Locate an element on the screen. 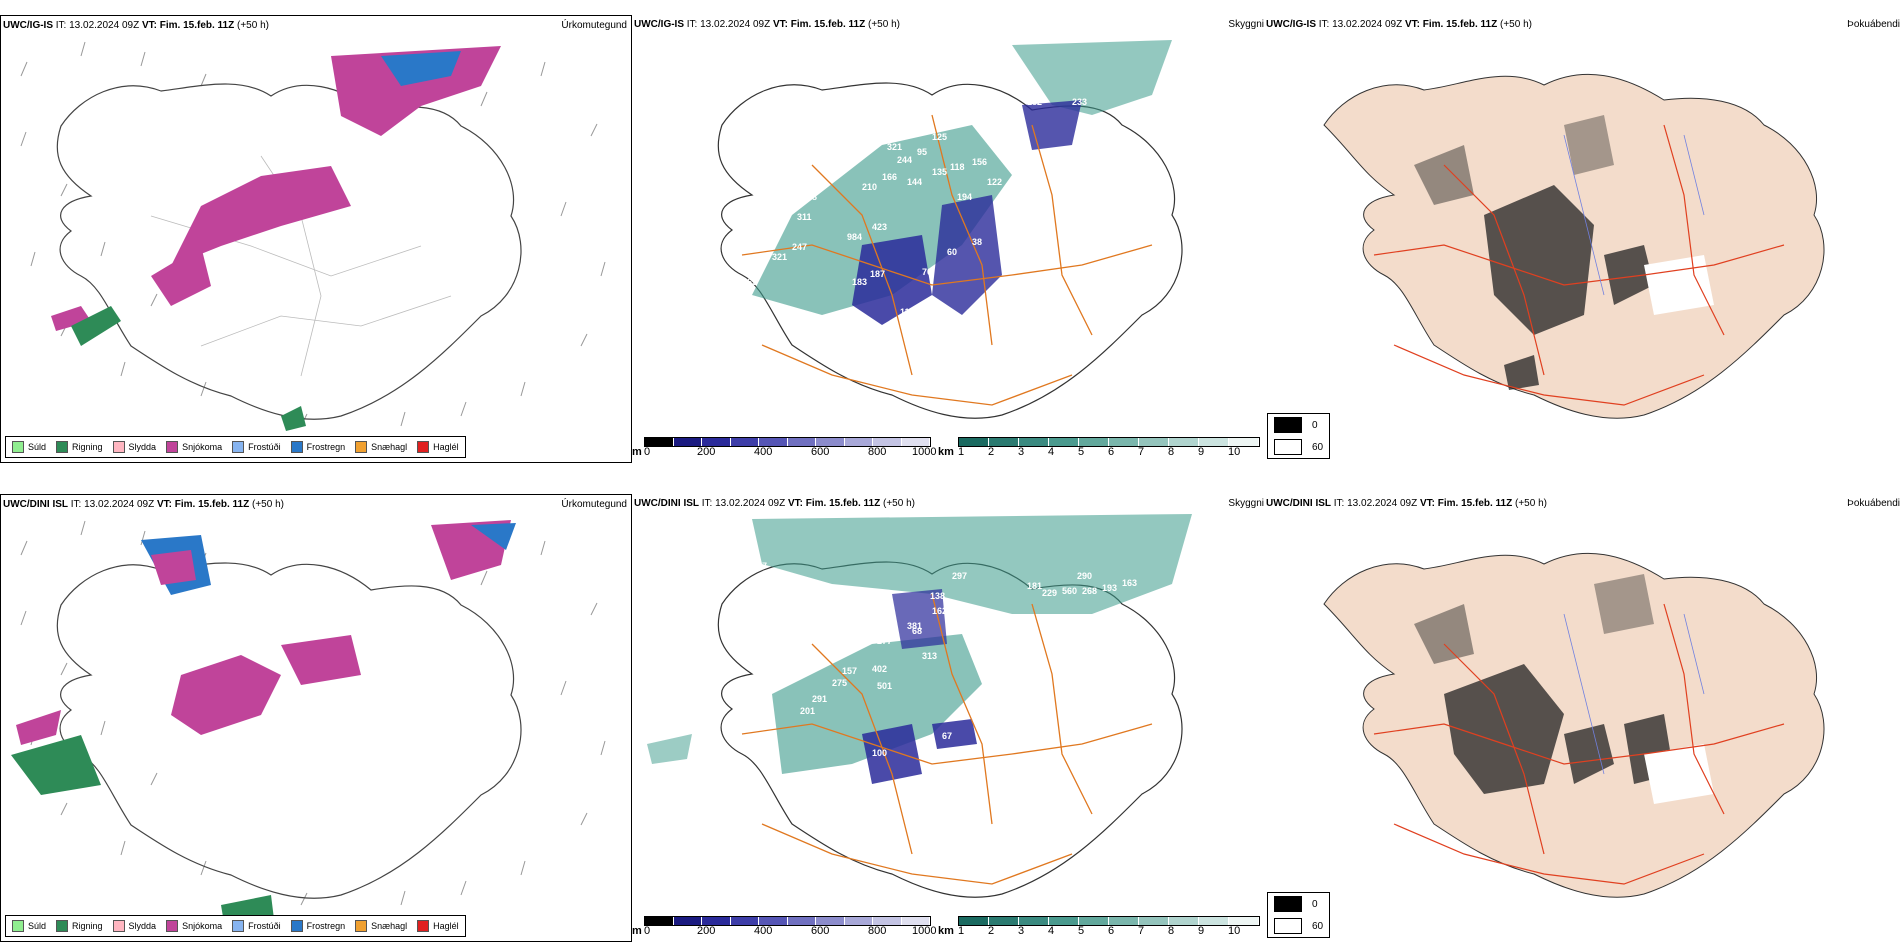  svg-text: 965 is located at coordinates (749, 282).